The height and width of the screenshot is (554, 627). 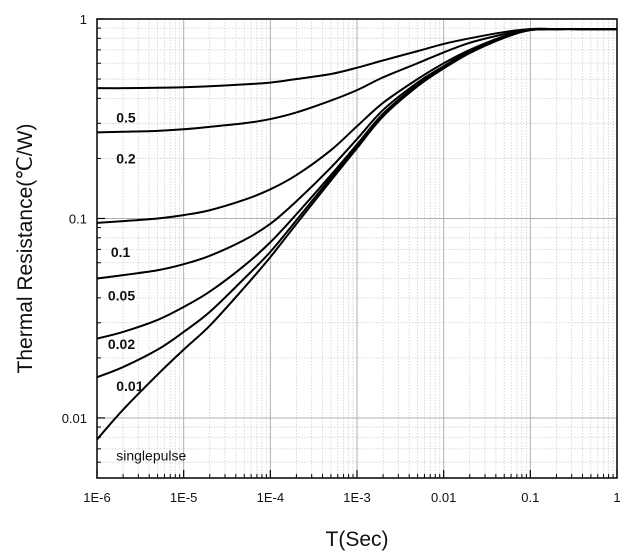 What do you see at coordinates (96, 497) in the screenshot?
I see `x-tick-label: 1E-6` at bounding box center [96, 497].